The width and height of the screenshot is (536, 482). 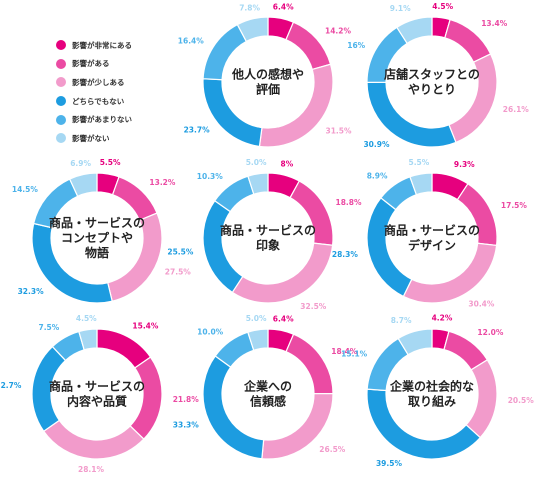 What do you see at coordinates (389, 463) in the screenshot?
I see `data-label: 39.5%` at bounding box center [389, 463].